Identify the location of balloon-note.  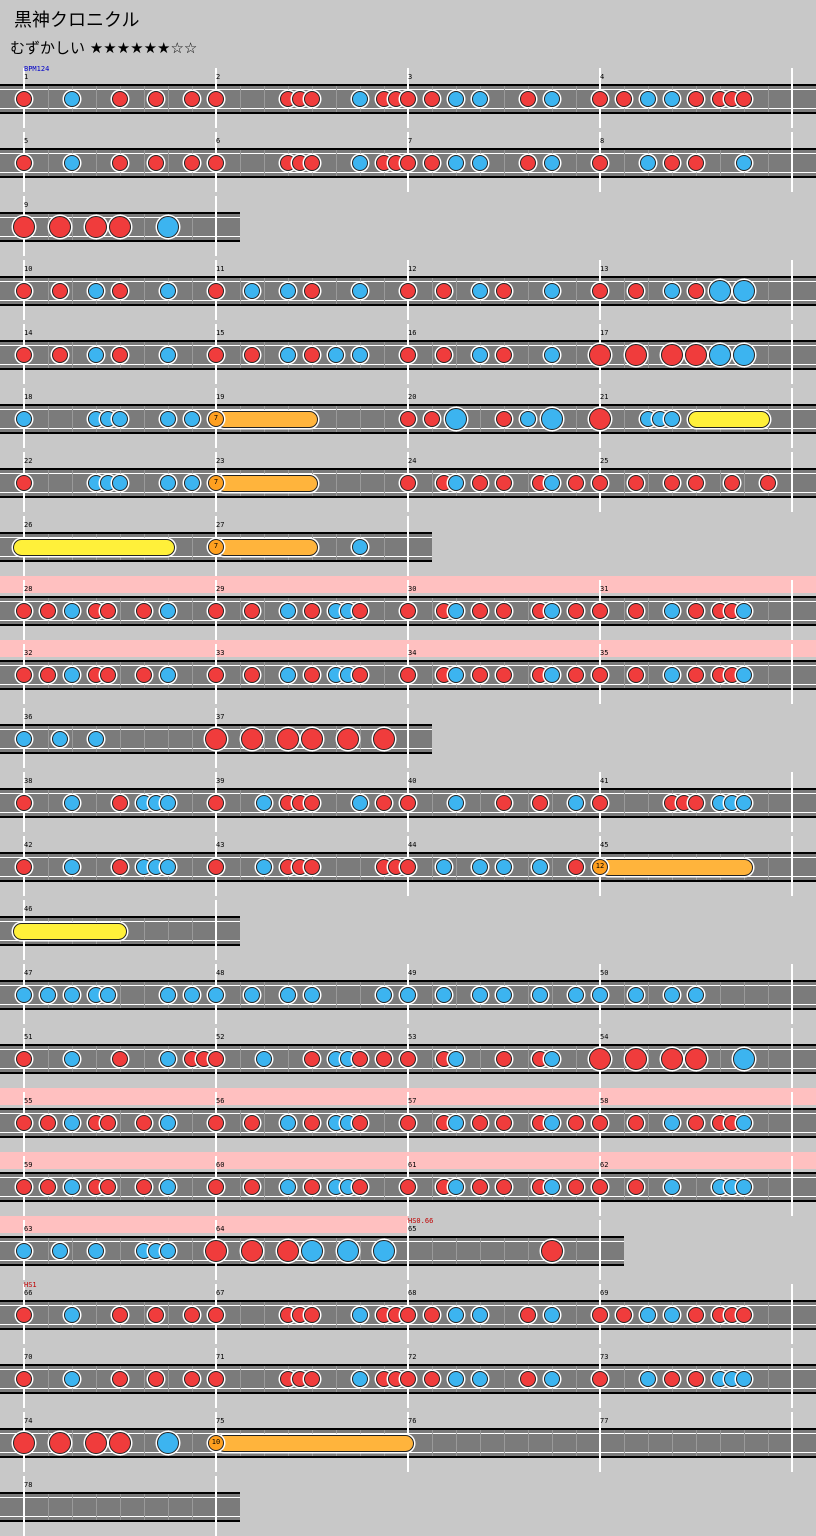
(676, 867).